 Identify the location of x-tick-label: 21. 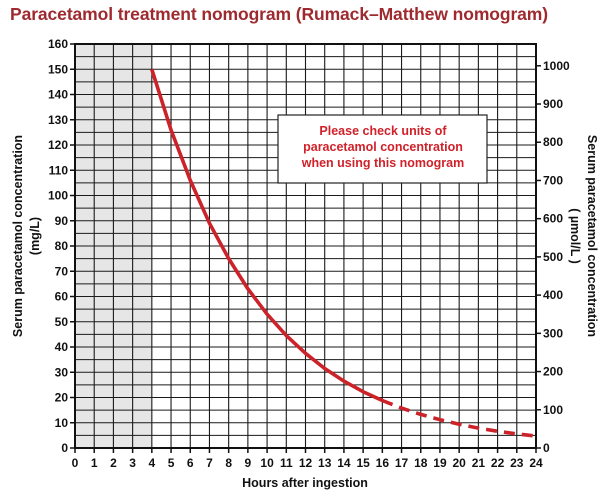
(479, 463).